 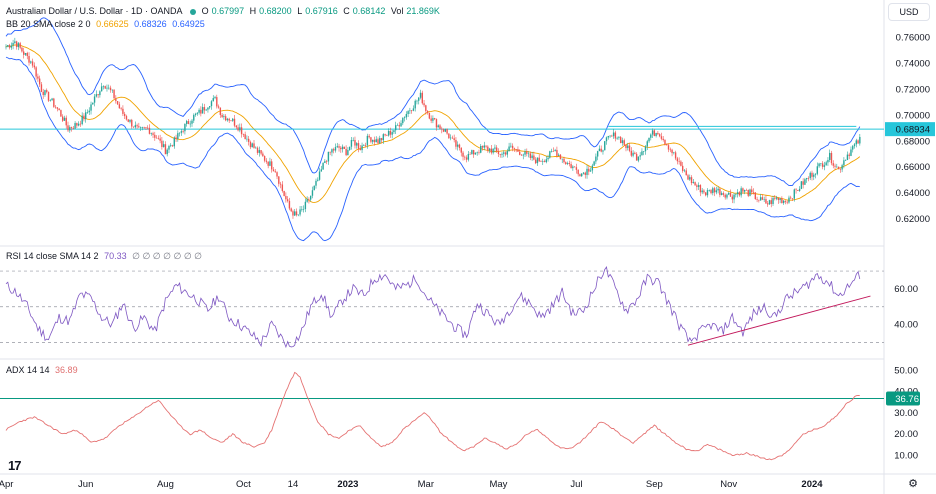 What do you see at coordinates (150, 24) in the screenshot?
I see `bb-upper-value: 0.68326` at bounding box center [150, 24].